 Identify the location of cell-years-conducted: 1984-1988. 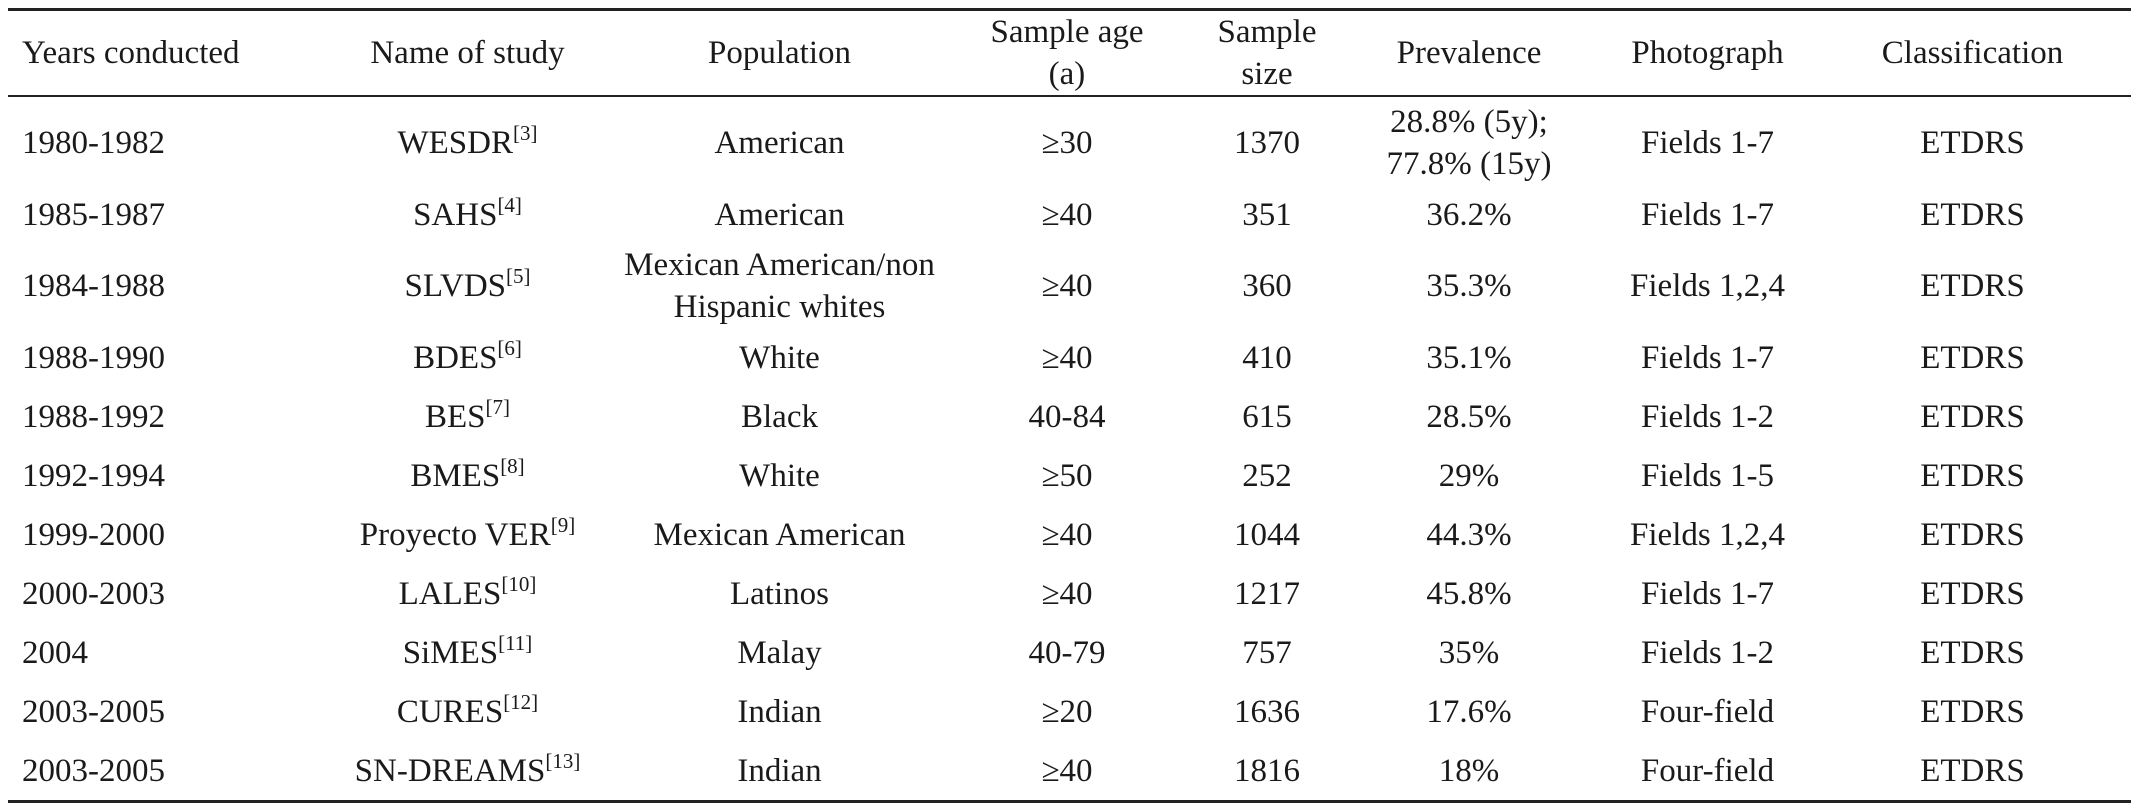
(93, 286).